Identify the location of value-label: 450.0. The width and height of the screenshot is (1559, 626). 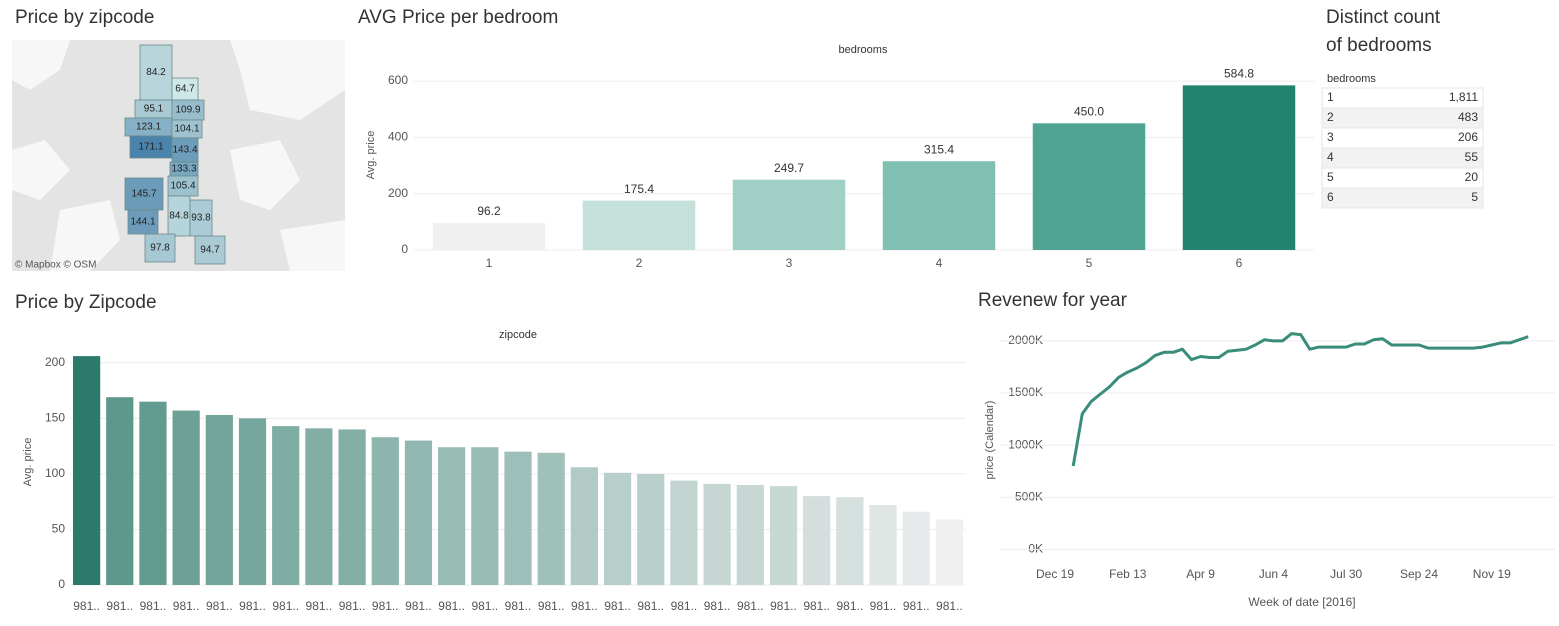
(1089, 111).